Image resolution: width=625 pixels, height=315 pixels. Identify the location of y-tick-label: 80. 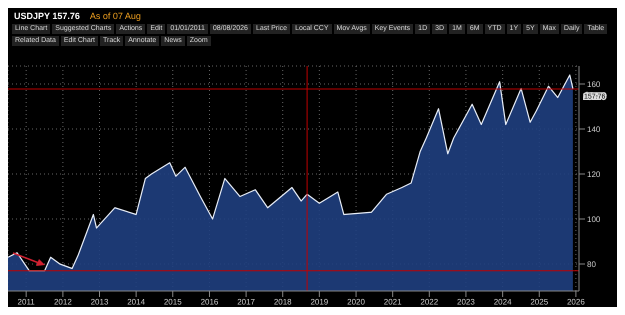
(591, 264).